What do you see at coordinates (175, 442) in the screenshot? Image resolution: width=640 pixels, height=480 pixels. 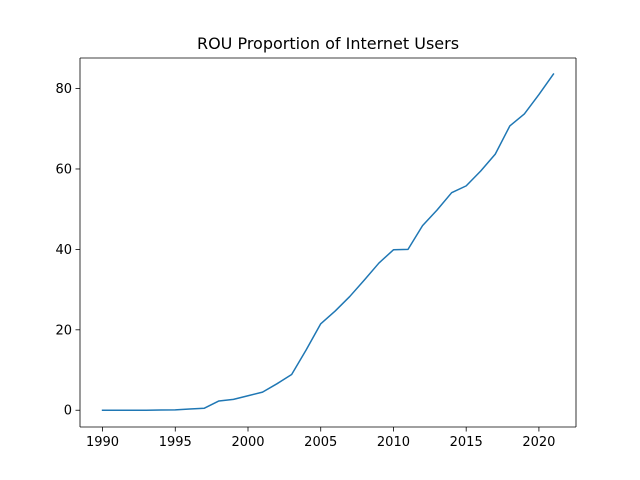 I see `x-tick-label-1995: 1995` at bounding box center [175, 442].